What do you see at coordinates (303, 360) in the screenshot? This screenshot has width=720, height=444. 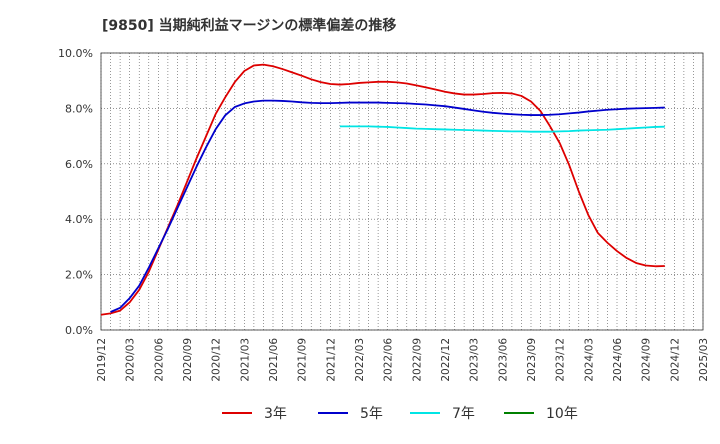 I see `x-tick-label: 2021/09` at bounding box center [303, 360].